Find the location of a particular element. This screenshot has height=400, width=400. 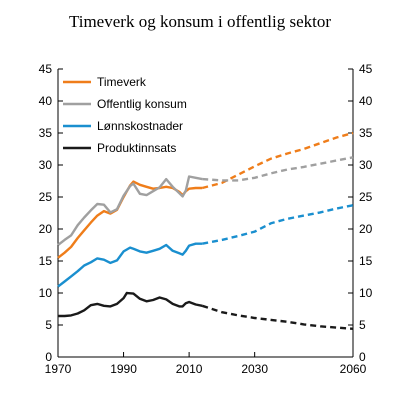

y-tick-label-left: 15 is located at coordinates (46, 261).